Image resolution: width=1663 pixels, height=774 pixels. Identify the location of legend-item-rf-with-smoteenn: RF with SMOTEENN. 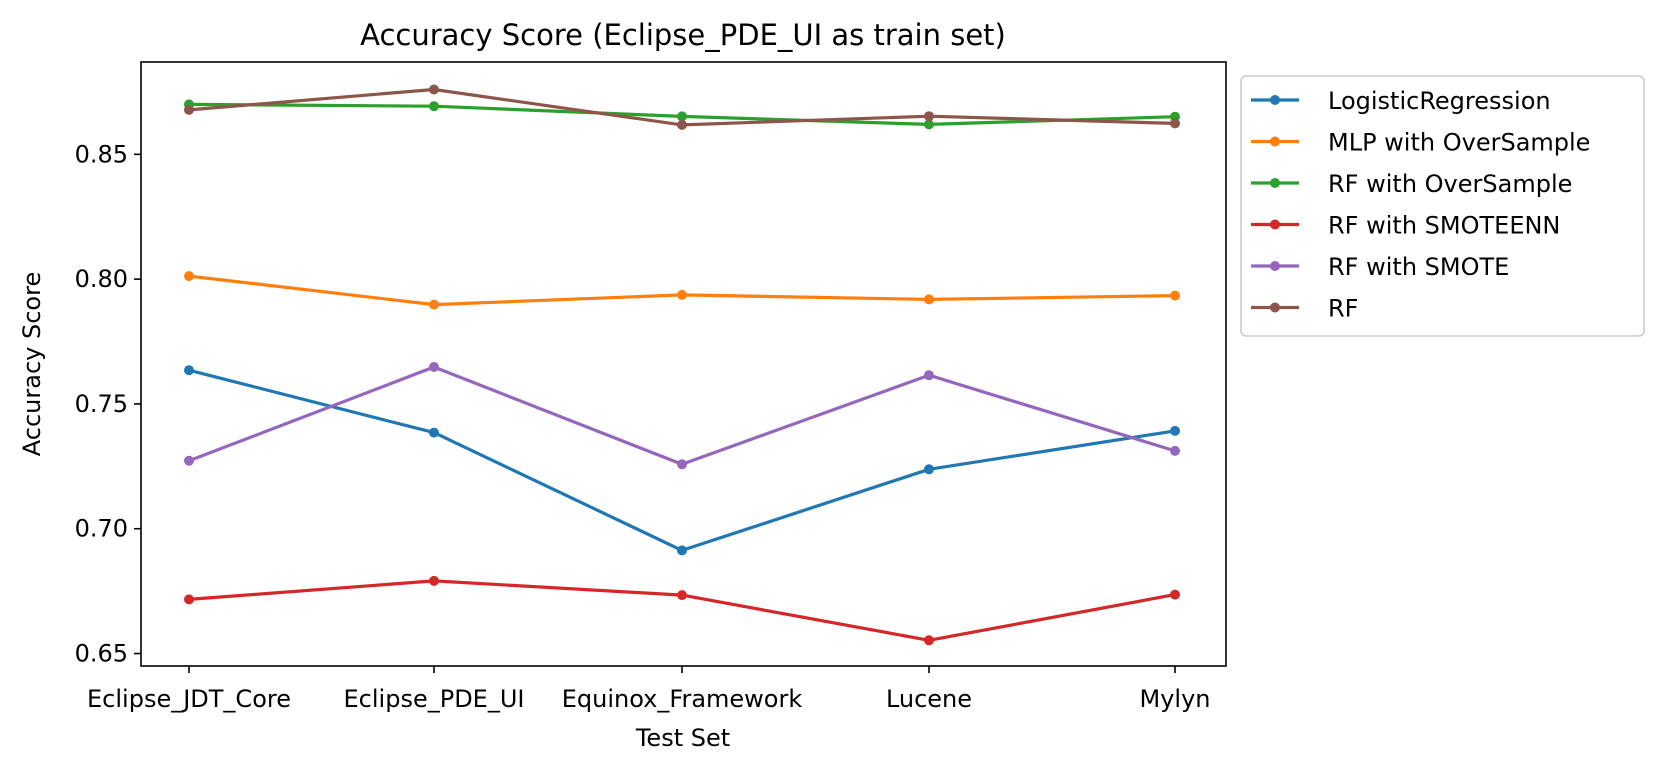
(1405, 226).